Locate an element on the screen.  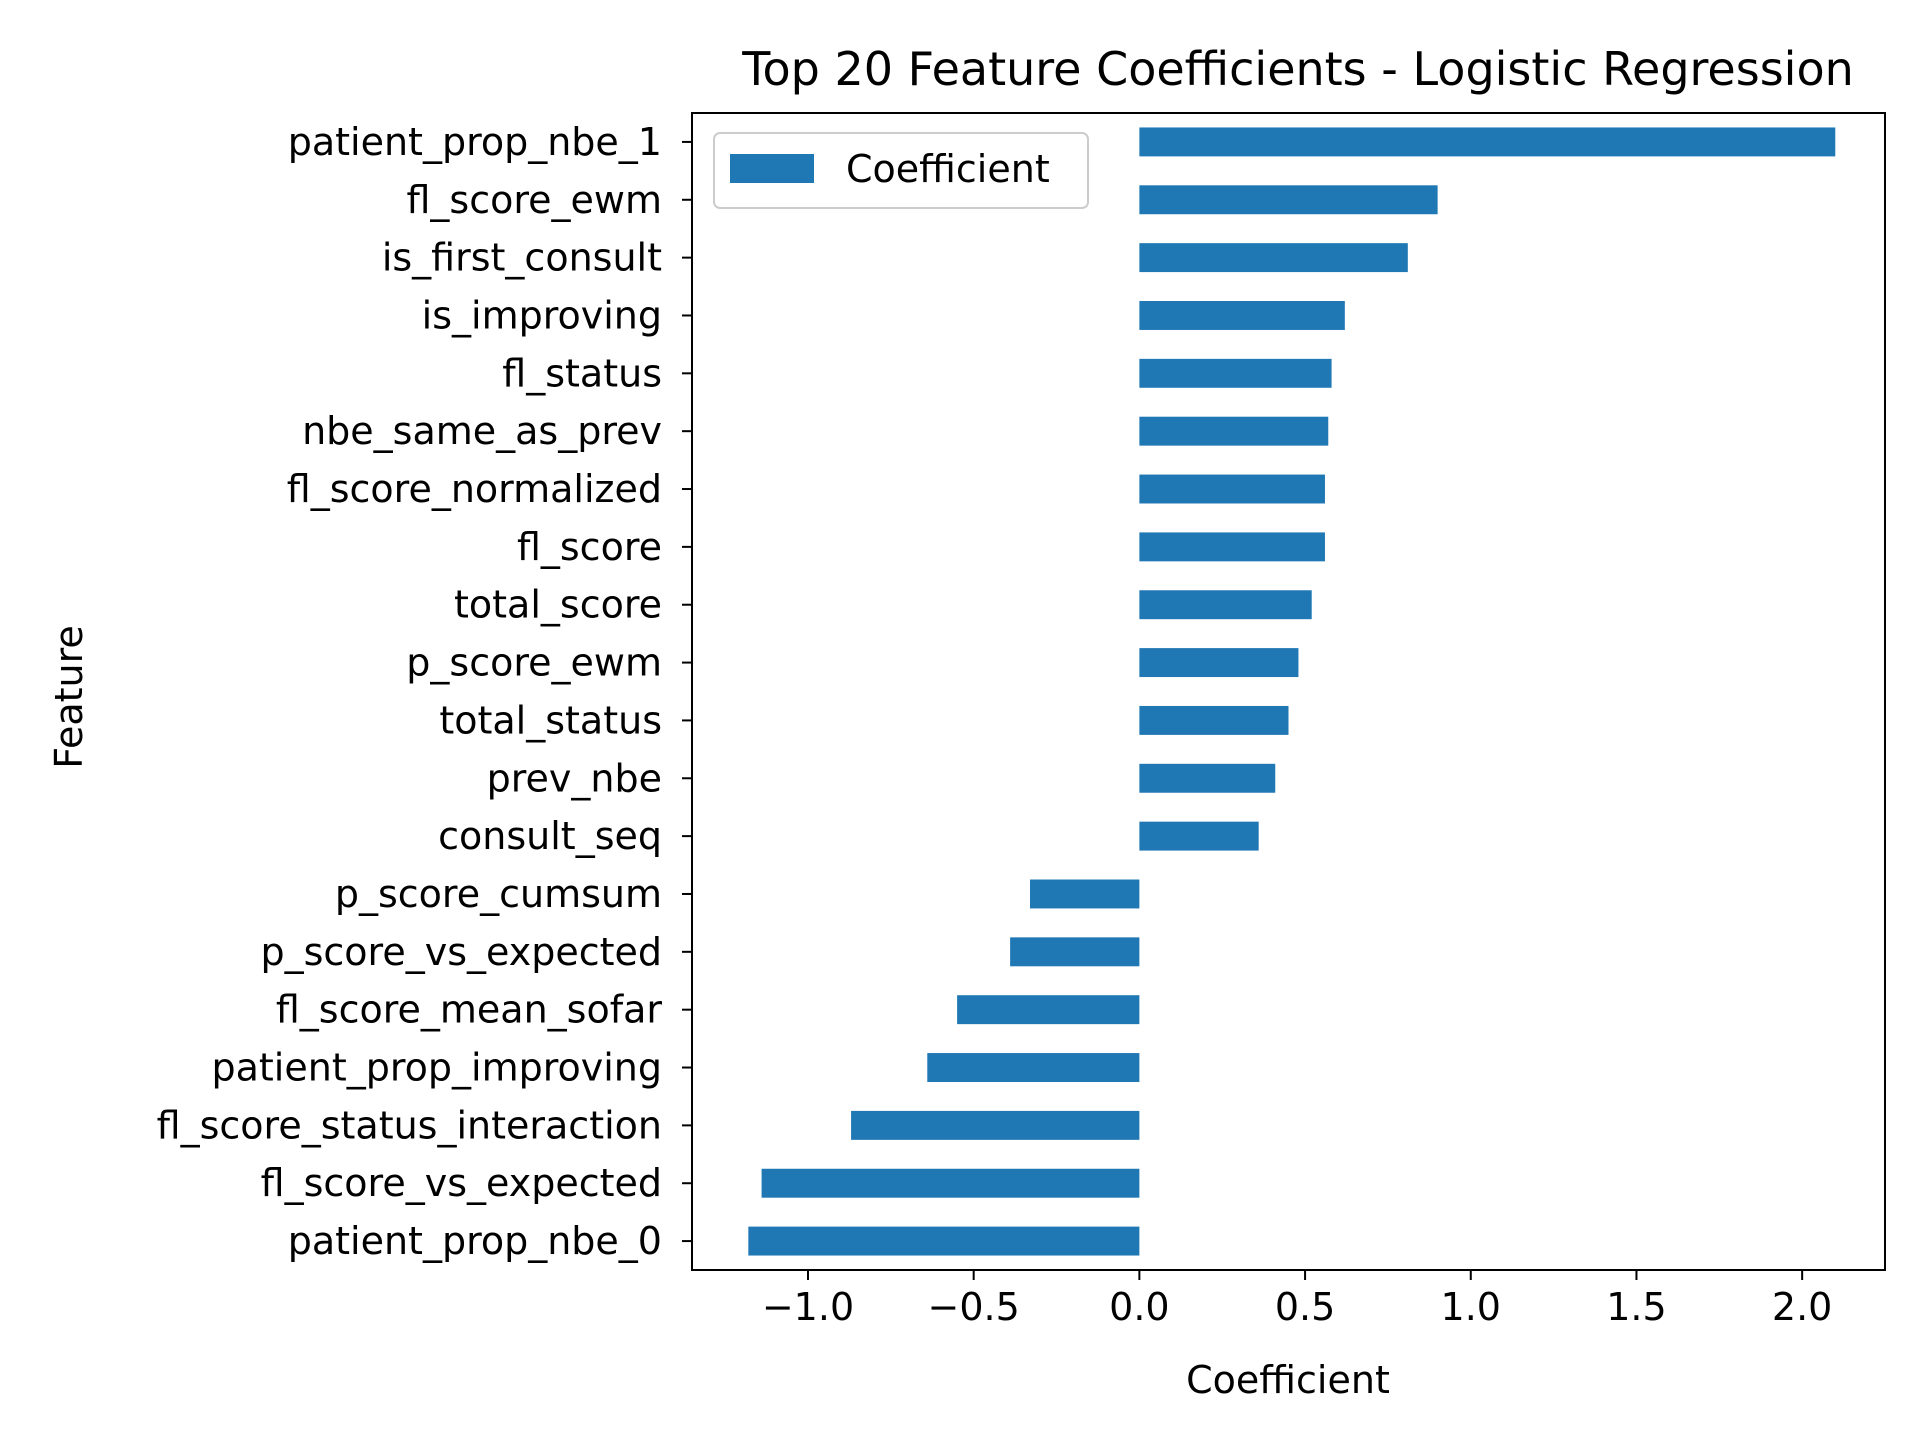
y-tick-label: p_score_vs_expected is located at coordinates (461, 952).